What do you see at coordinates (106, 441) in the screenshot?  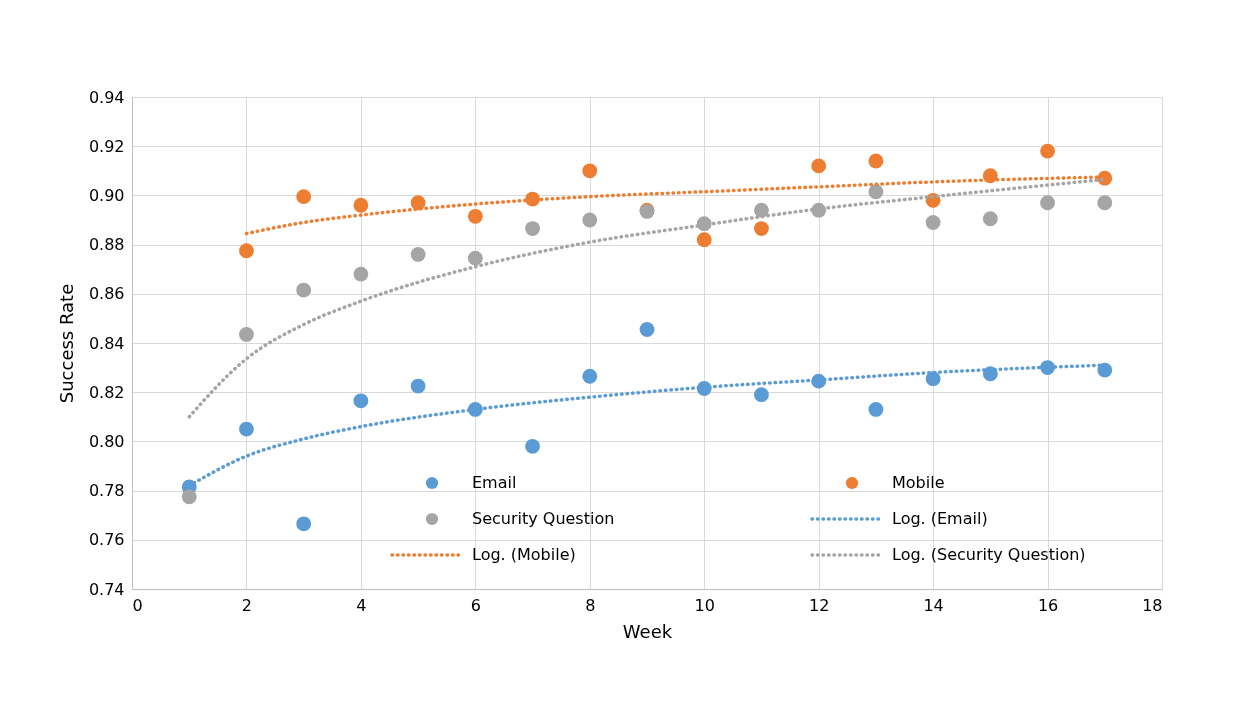 I see `y-tick-label: 0.80` at bounding box center [106, 441].